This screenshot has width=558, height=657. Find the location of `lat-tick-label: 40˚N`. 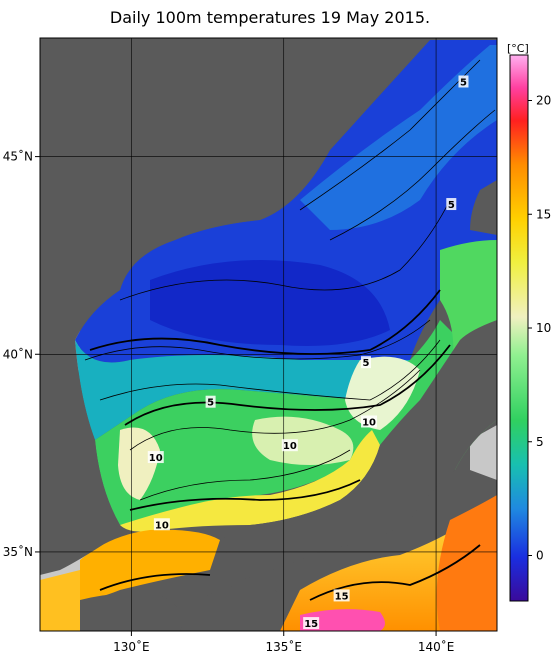

lat-tick-label: 40˚N is located at coordinates (18, 353).